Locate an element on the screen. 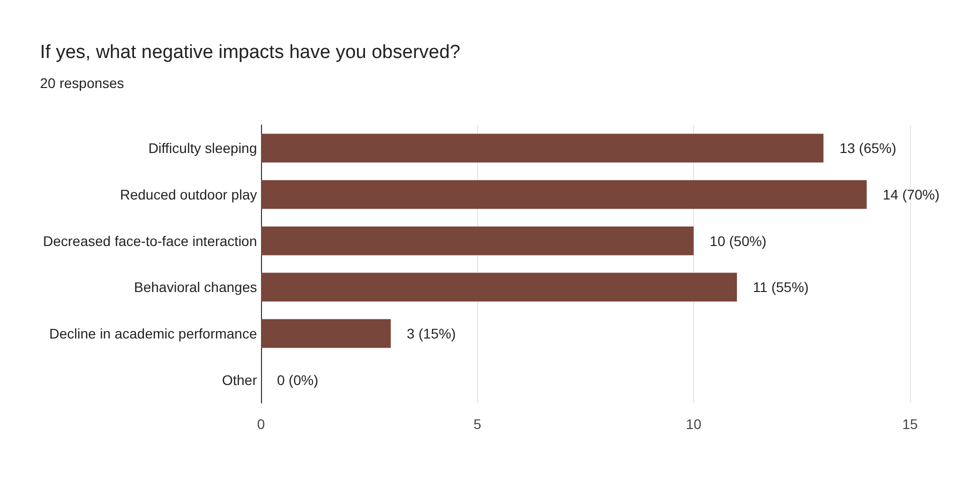  y-tick-label: Other is located at coordinates (240, 380).